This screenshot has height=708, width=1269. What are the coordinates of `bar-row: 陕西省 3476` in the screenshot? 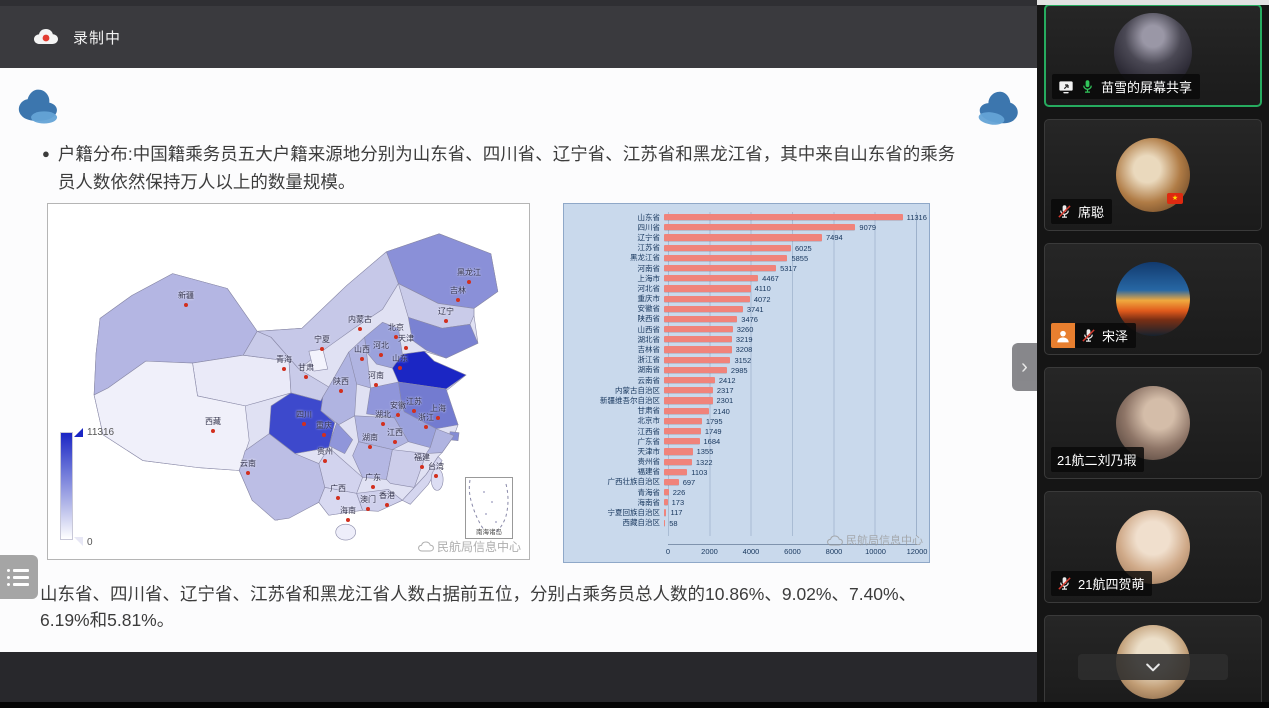 It's located at (740, 319).